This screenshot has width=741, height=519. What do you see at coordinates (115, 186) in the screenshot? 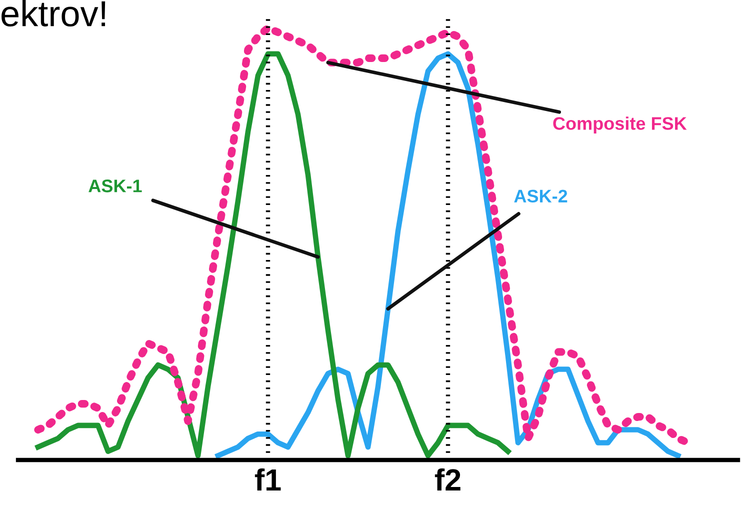
I see `text: ASK-1` at bounding box center [115, 186].